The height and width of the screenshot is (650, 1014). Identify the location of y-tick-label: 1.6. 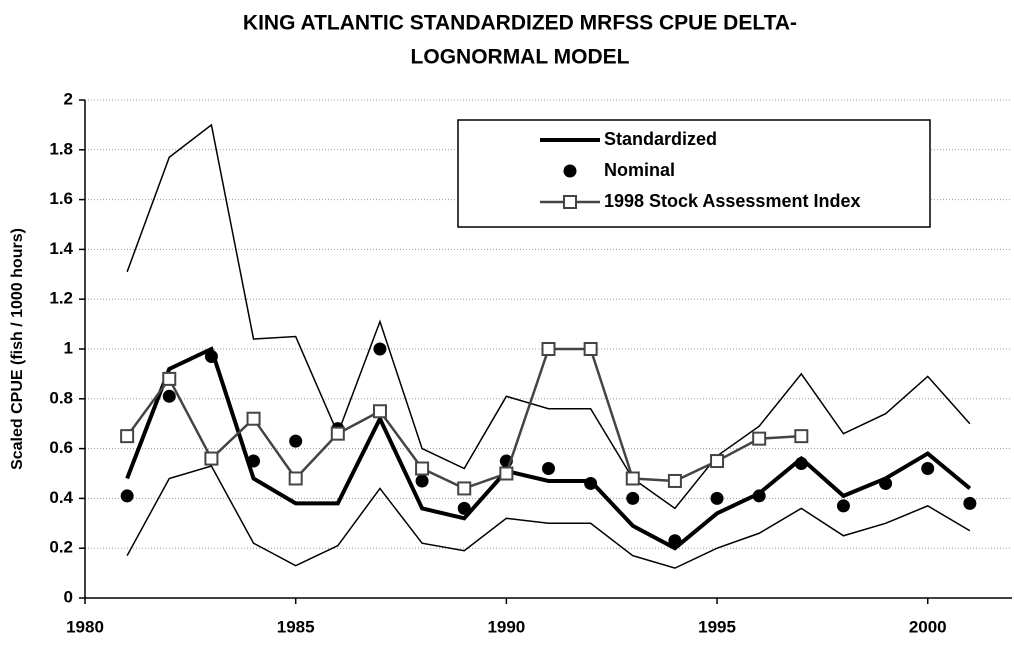
(61, 198).